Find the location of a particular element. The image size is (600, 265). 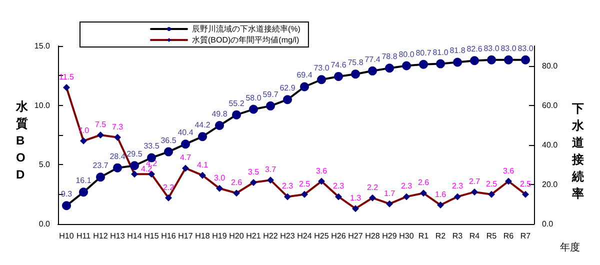

data-label: 1.6 is located at coordinates (440, 195).